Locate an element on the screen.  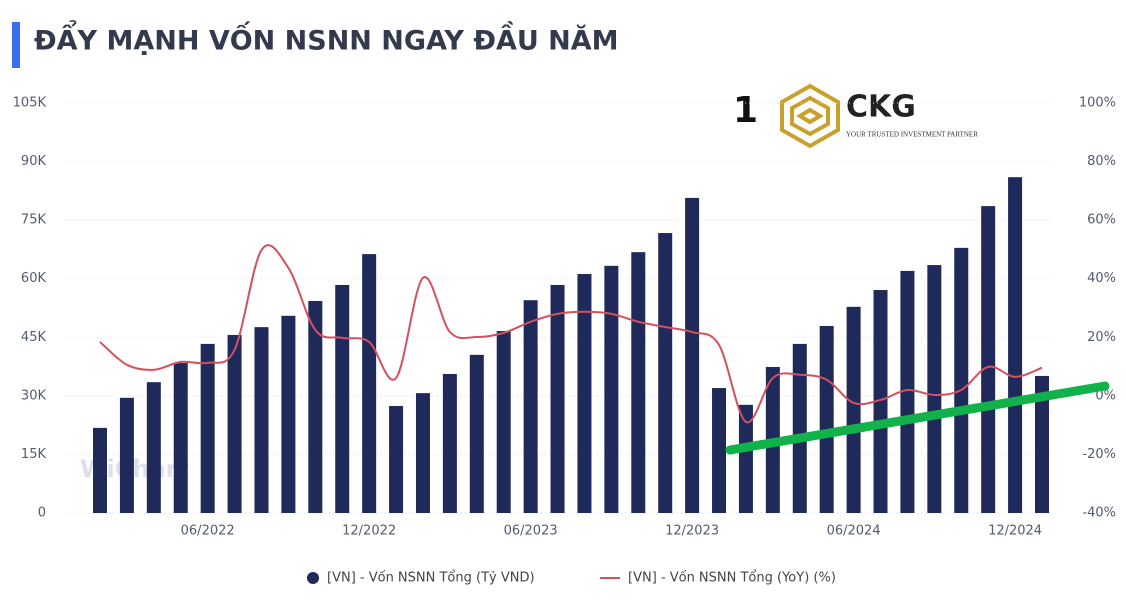
x-tick-label: 06/2024 is located at coordinates (854, 531).